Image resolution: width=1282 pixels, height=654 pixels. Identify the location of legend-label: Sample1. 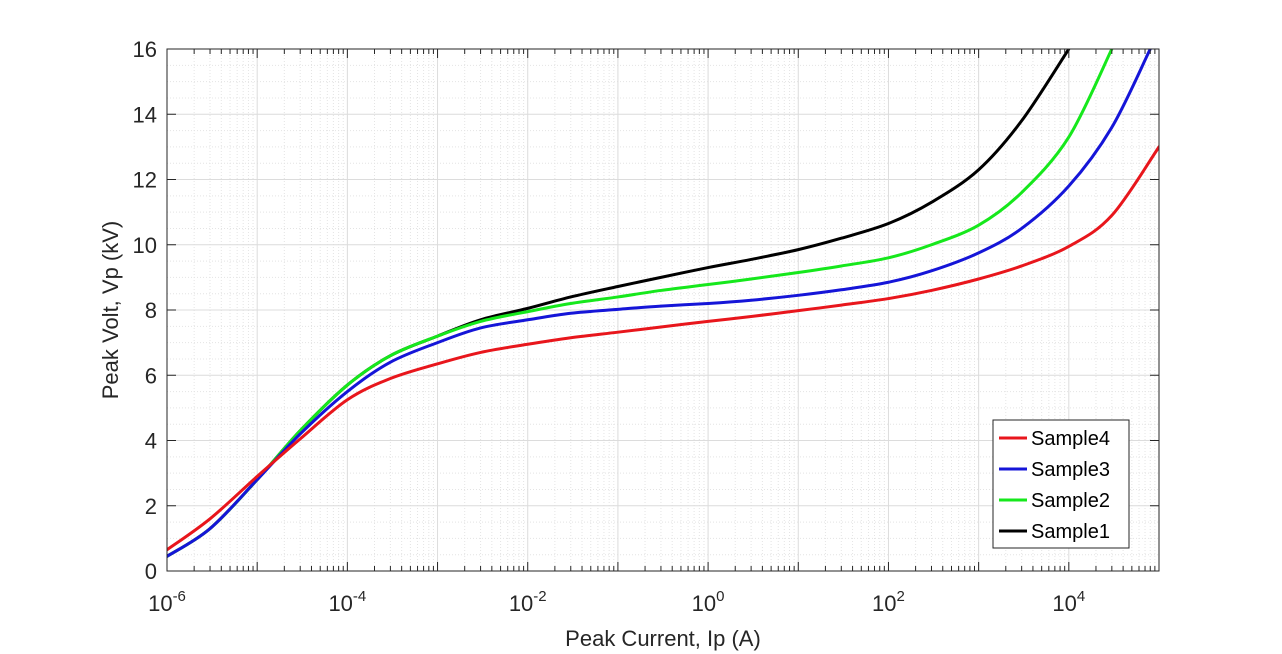
(1070, 532).